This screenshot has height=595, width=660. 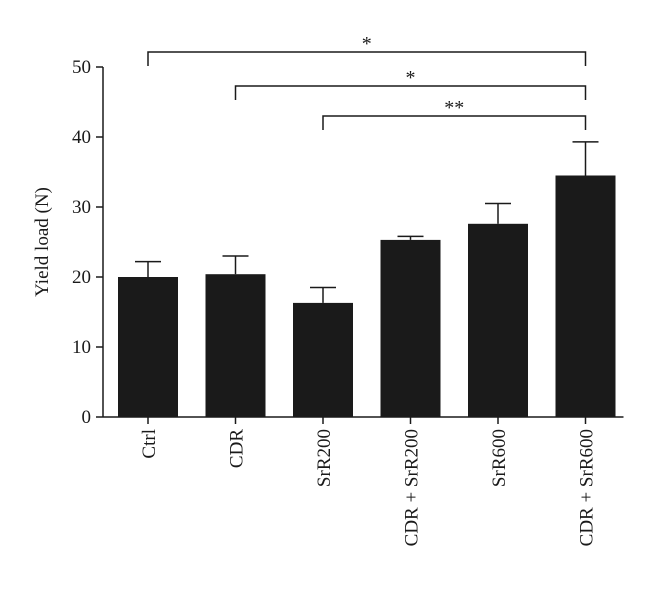 I want to click on x-tick-label: SrR200, so click(x=324, y=458).